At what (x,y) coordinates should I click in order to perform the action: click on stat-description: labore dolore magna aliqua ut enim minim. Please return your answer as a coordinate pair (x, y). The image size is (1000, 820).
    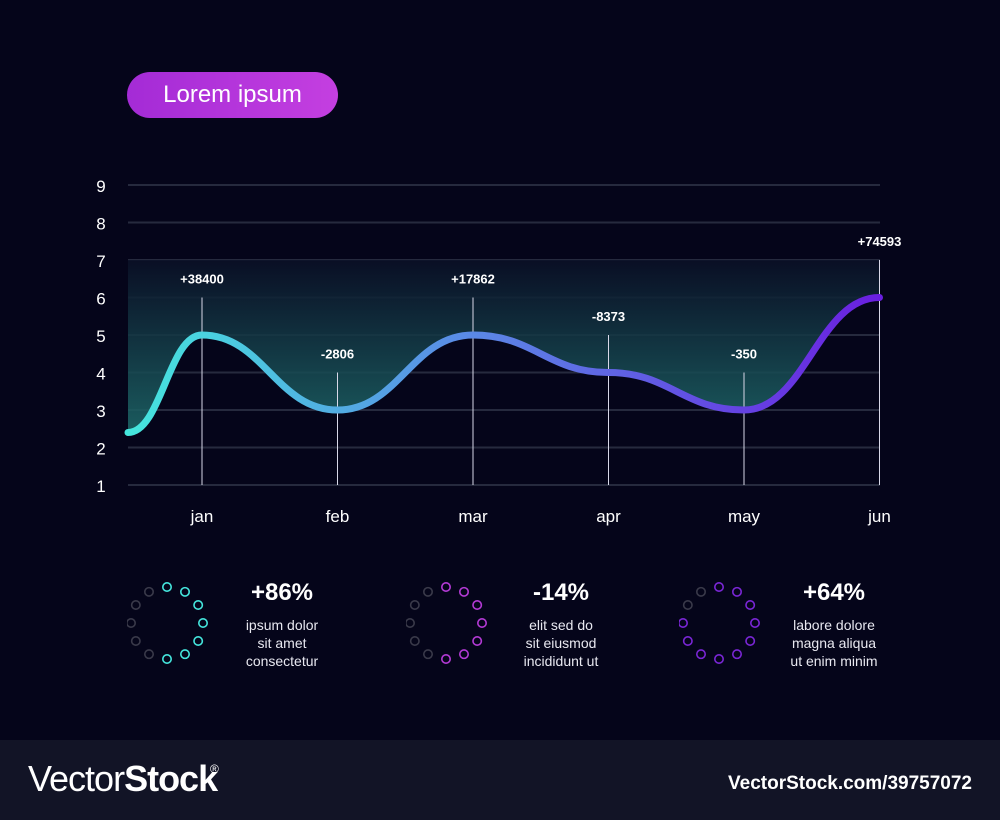
    Looking at the image, I should click on (834, 643).